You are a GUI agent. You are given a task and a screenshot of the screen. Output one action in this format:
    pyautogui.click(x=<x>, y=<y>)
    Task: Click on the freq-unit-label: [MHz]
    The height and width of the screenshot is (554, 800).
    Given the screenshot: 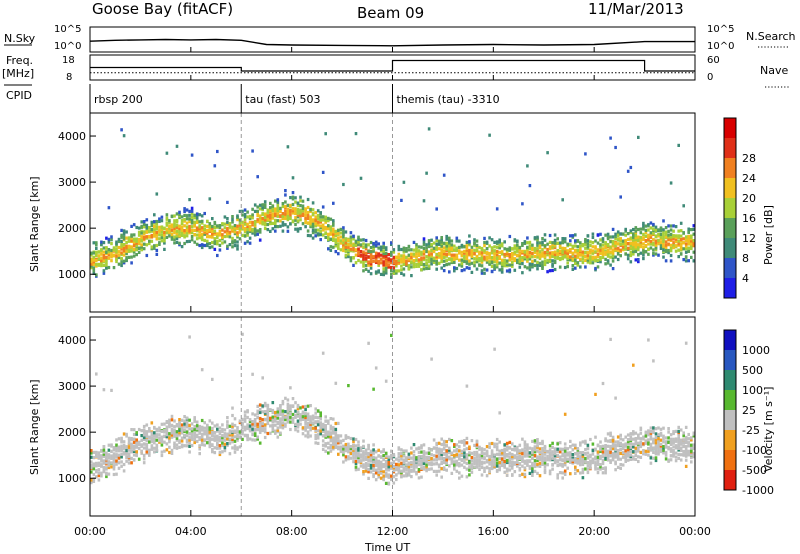 What is the action you would take?
    pyautogui.click(x=18, y=73)
    